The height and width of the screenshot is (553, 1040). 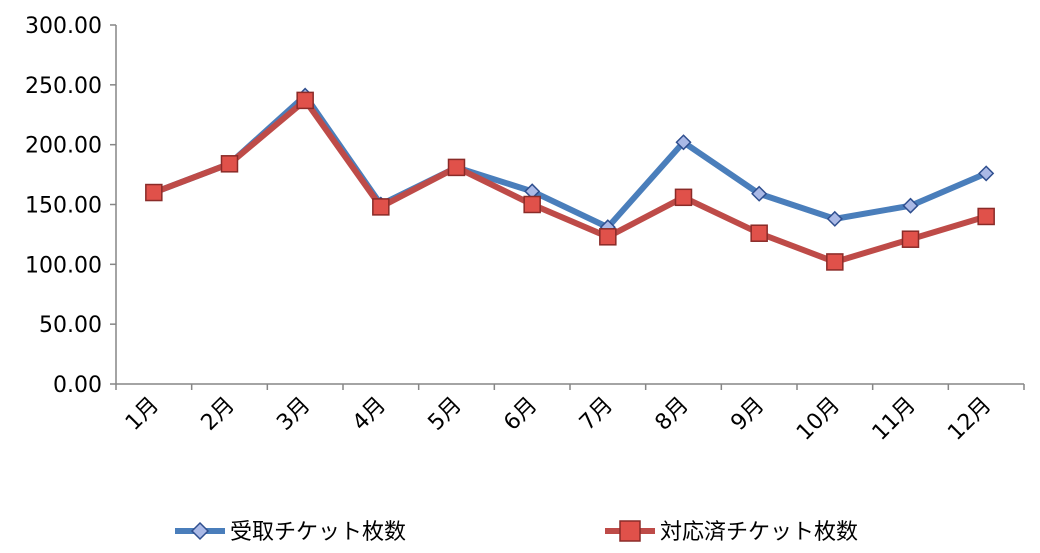 What do you see at coordinates (818, 419) in the screenshot?
I see `x-tick-label: 10月` at bounding box center [818, 419].